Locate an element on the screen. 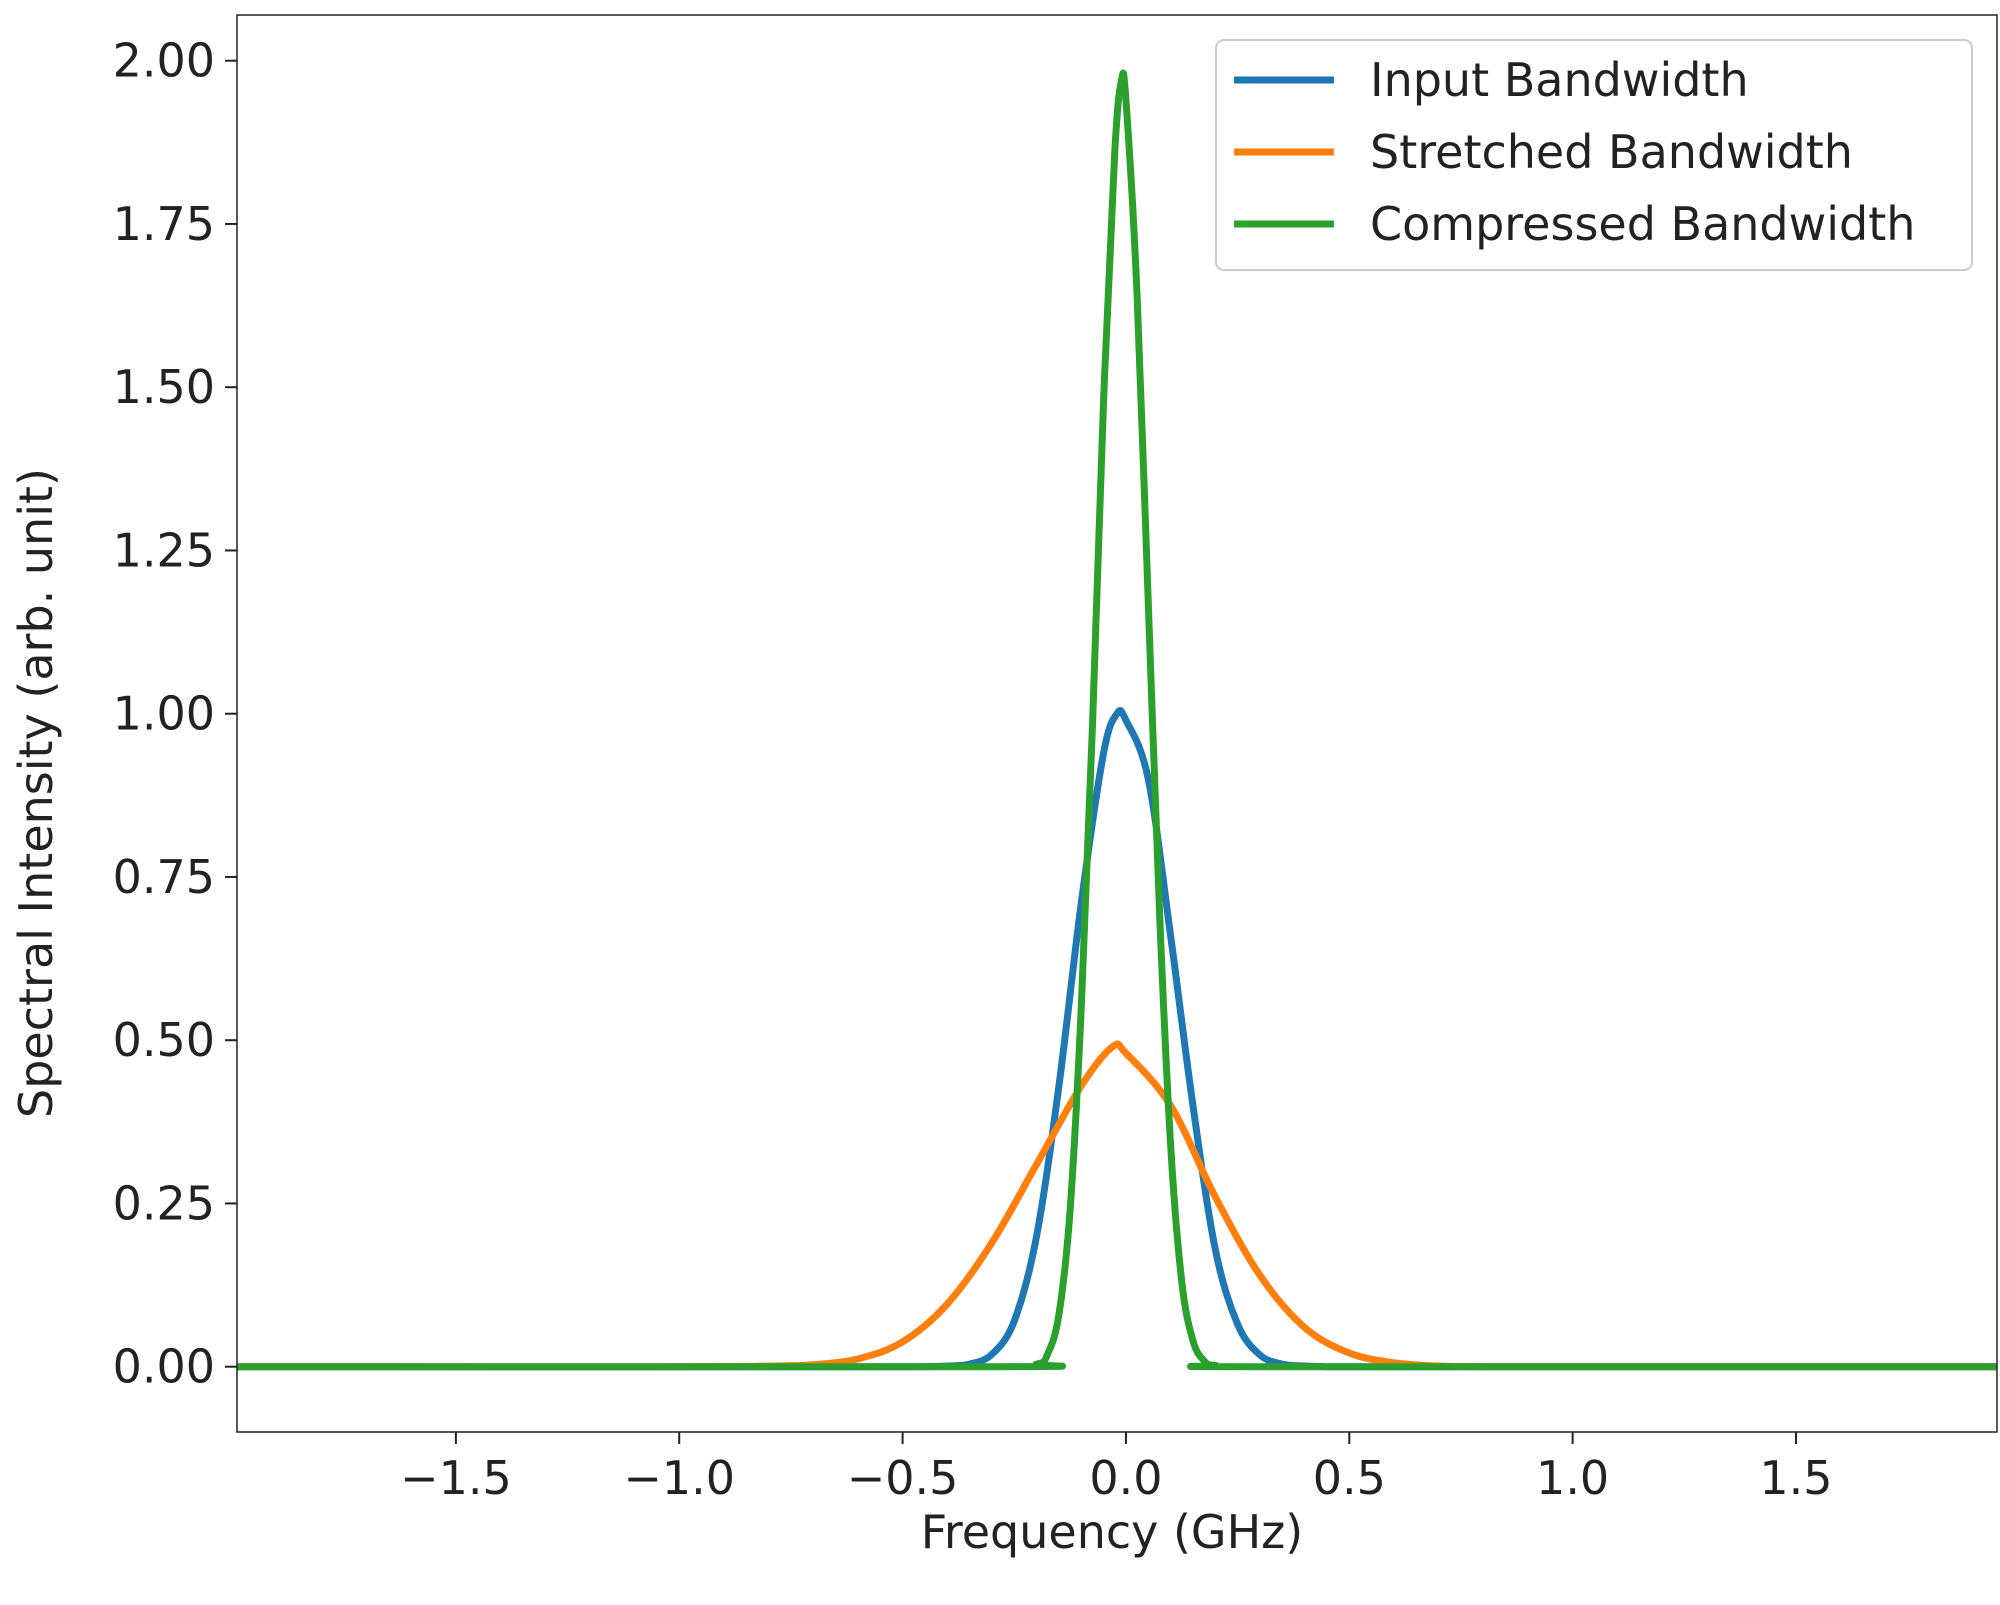 The image size is (2000, 1605). legend-label-input-bandwidth: Input Bandwidth is located at coordinates (1559, 80).